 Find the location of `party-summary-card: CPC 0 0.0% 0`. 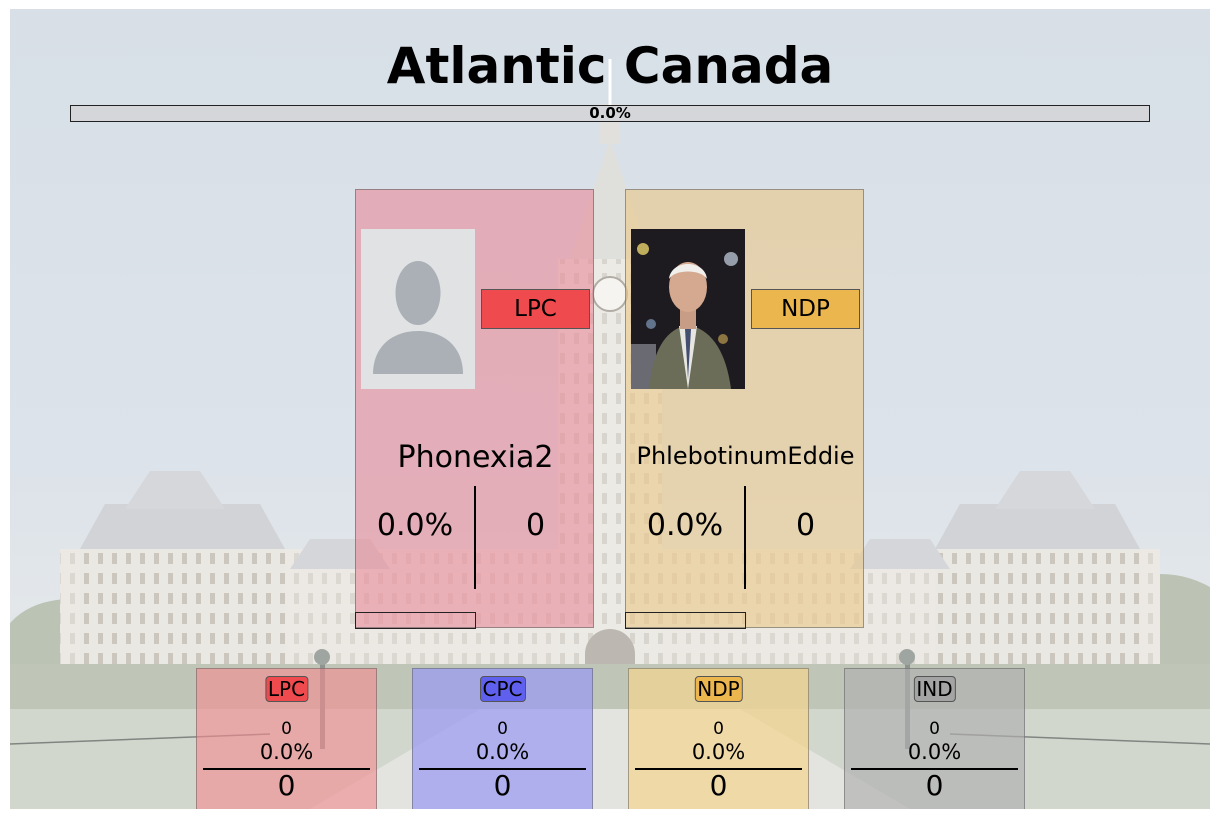

party-summary-card: CPC 0 0.0% 0 is located at coordinates (502, 738).